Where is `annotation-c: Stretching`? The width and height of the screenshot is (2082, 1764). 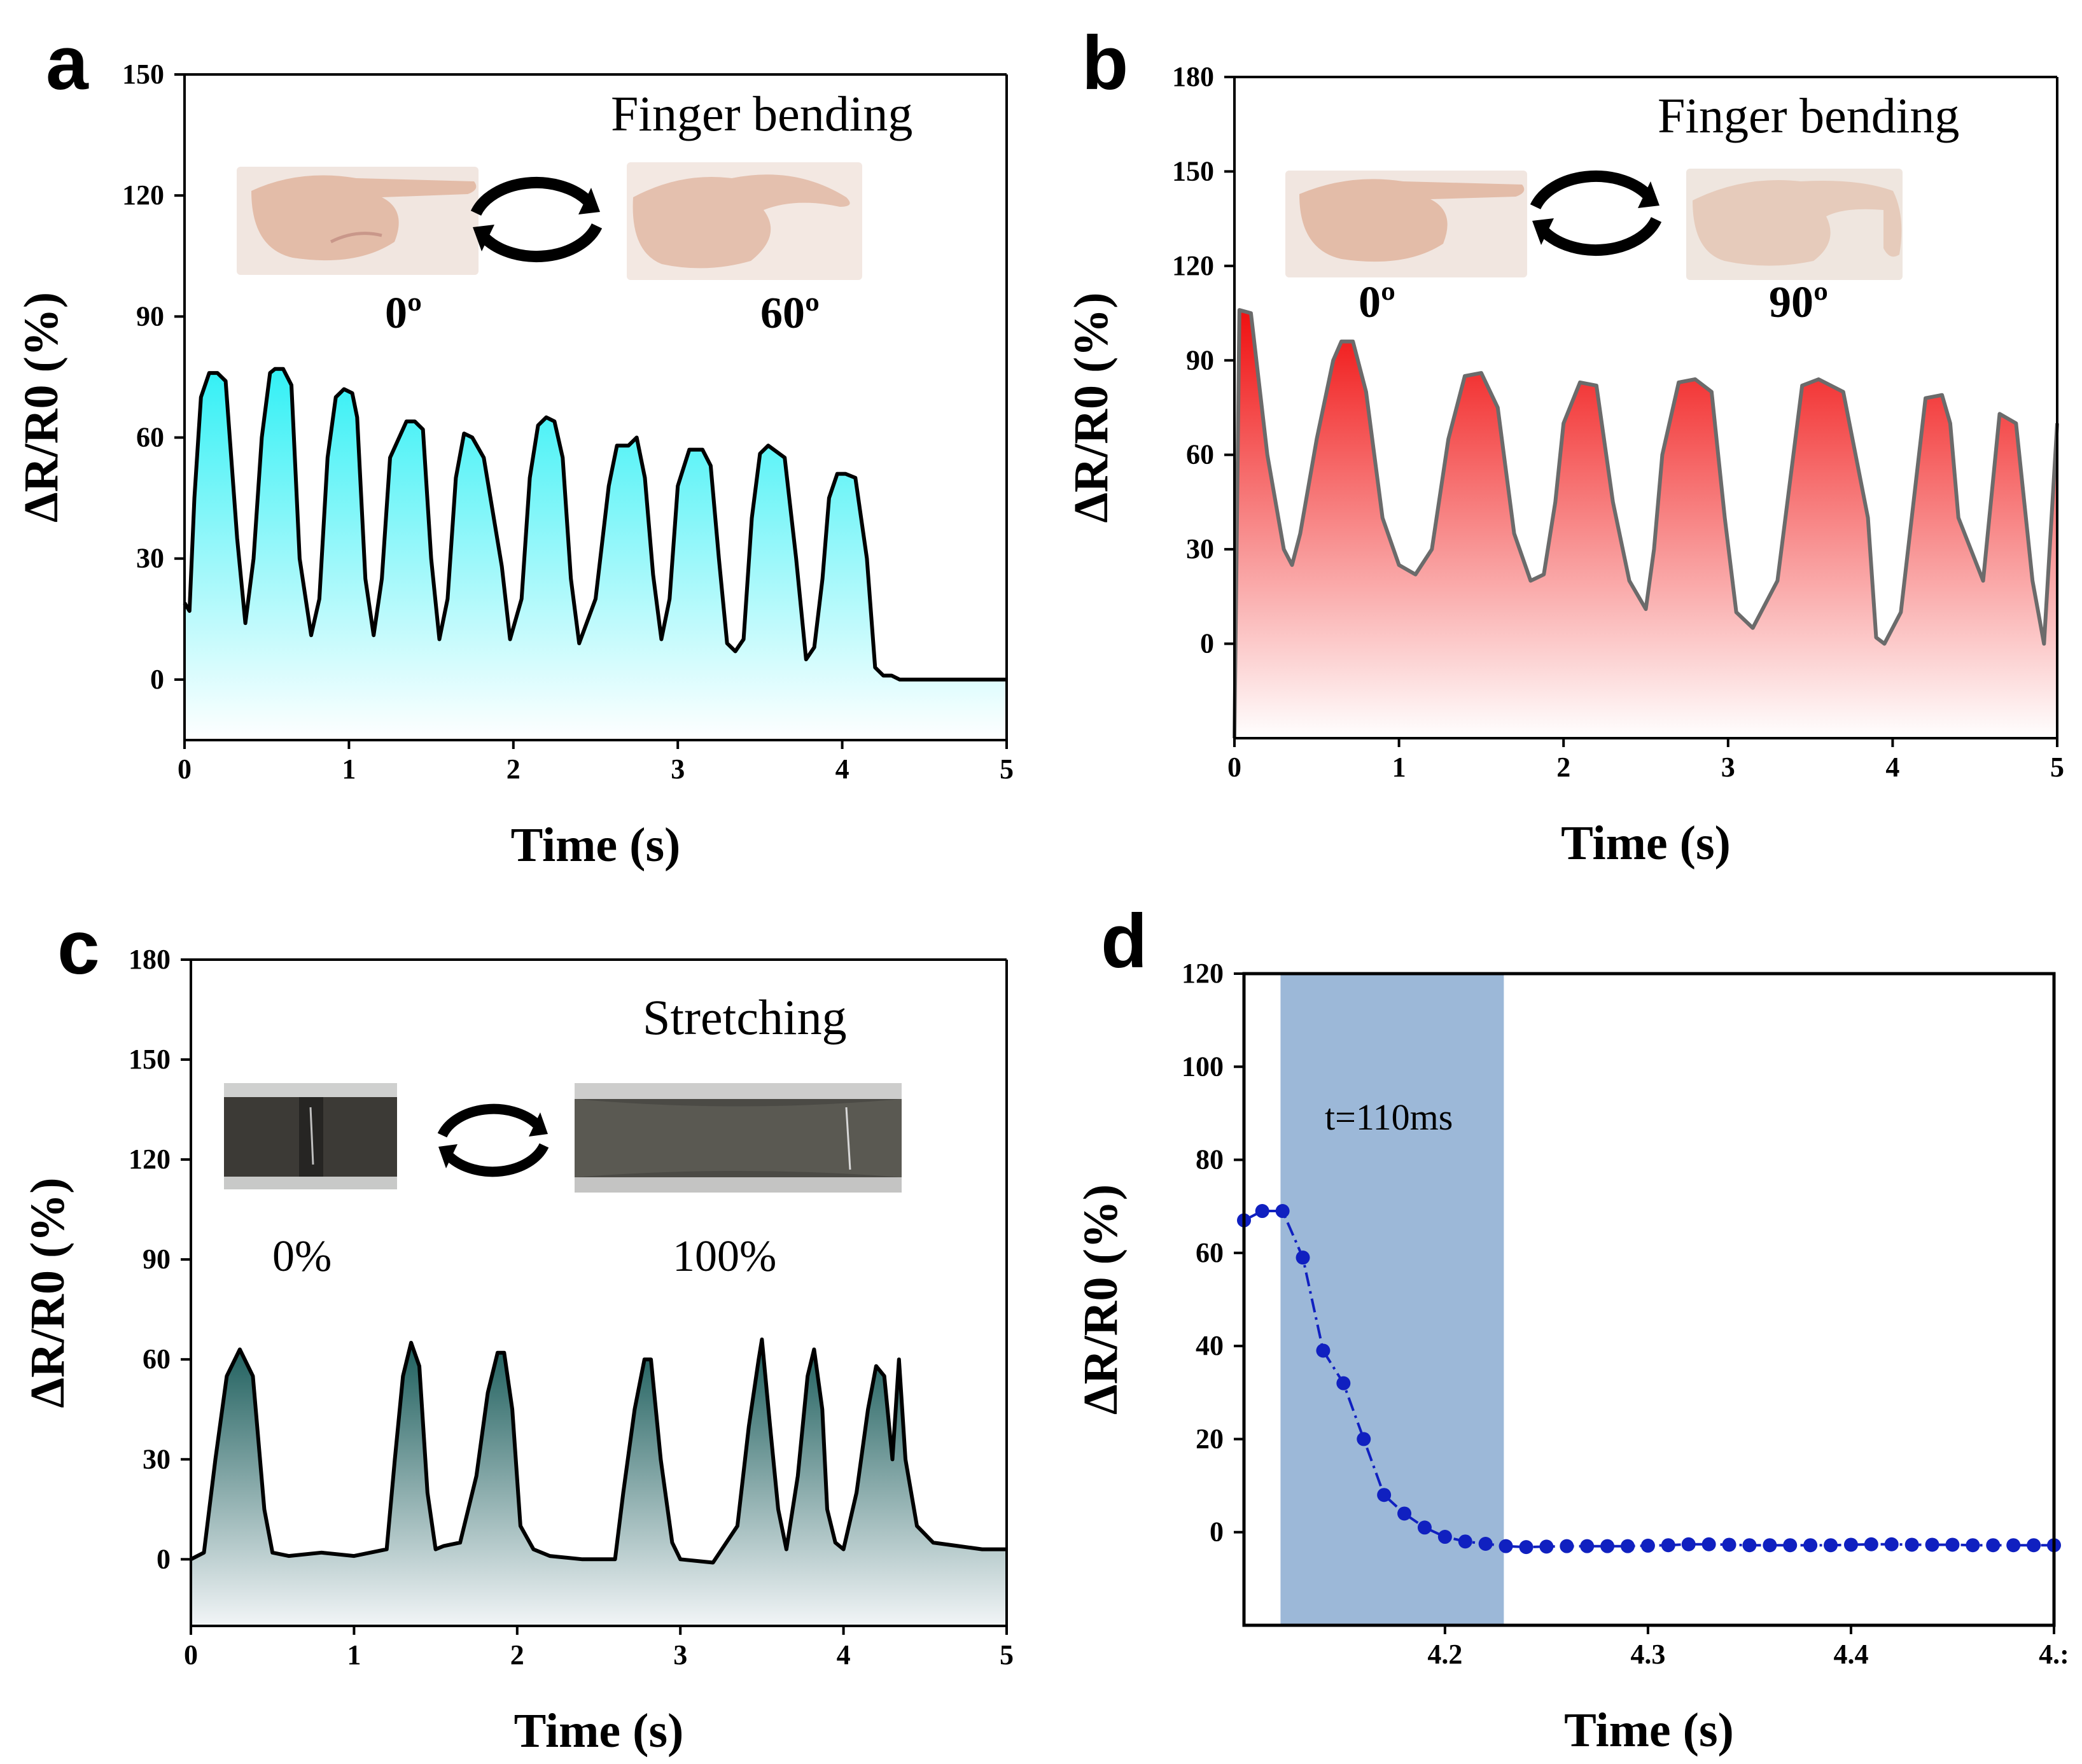 annotation-c: Stretching is located at coordinates (745, 1017).